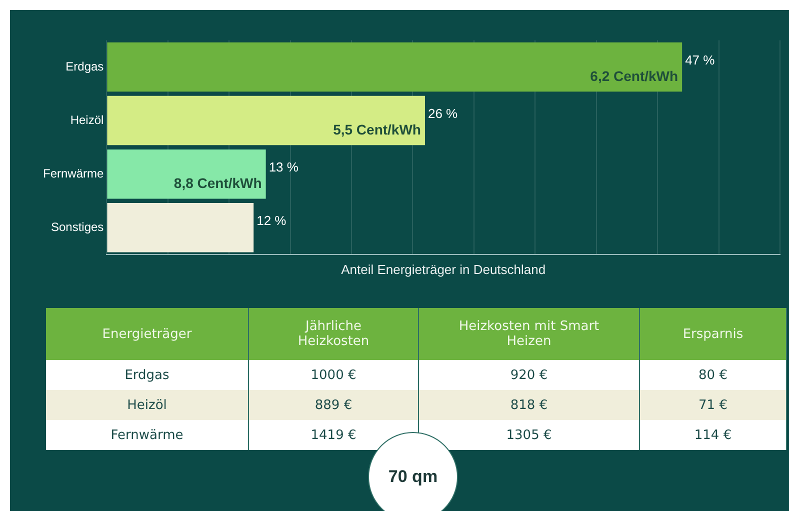  What do you see at coordinates (700, 60) in the screenshot?
I see `data-label: 47 %` at bounding box center [700, 60].